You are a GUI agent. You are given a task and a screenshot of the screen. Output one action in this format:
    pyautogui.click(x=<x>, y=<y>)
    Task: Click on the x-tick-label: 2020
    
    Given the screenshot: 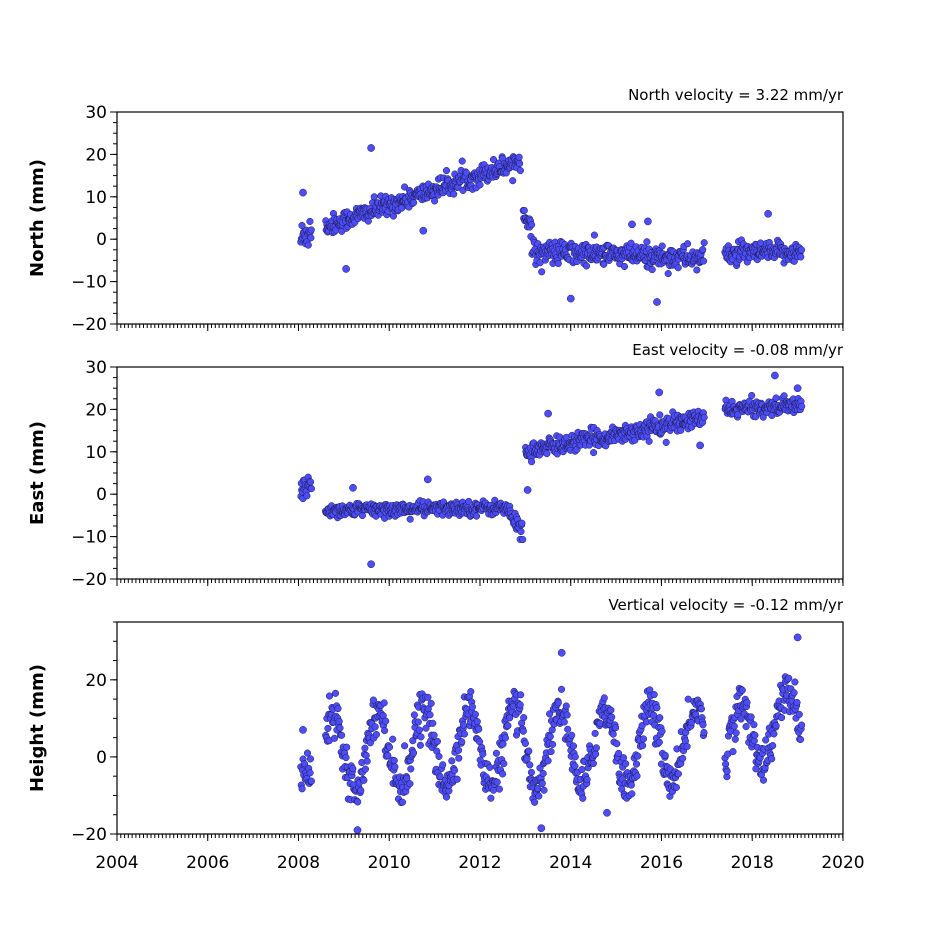 What is the action you would take?
    pyautogui.click(x=842, y=863)
    